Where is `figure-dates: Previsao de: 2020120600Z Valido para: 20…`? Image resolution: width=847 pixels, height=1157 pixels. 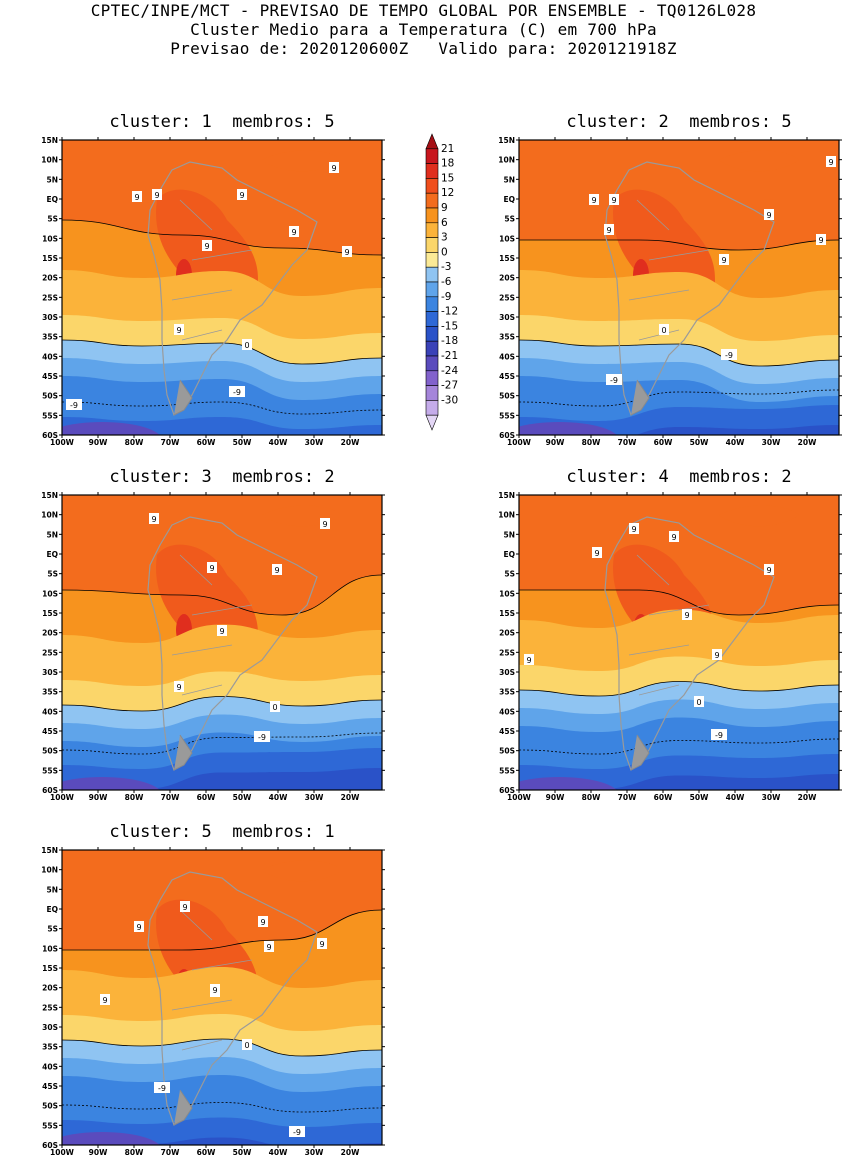
figure-dates: Previsao de: 2020120600Z Valido para: 20… is located at coordinates (423, 48).